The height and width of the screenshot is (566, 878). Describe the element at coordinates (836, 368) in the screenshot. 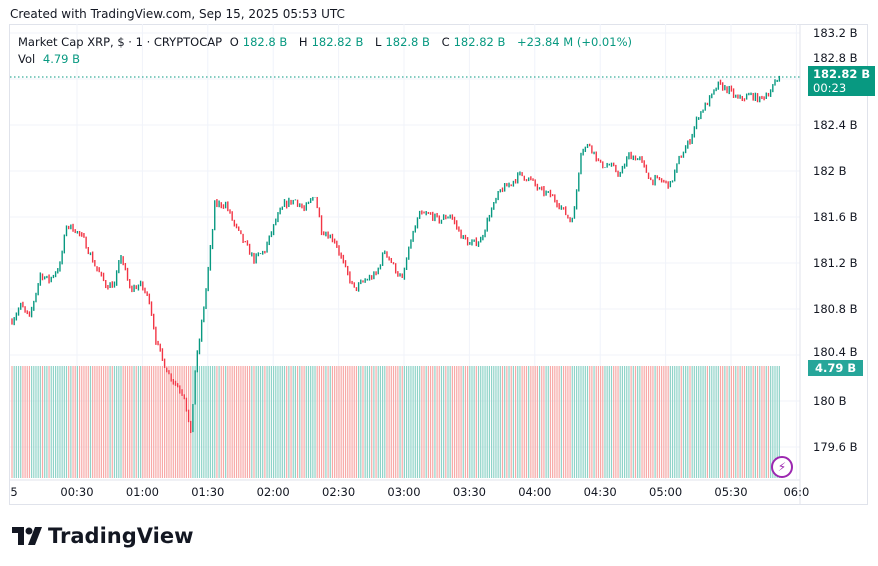

I see `volume-badge: 4.79 B` at that location.